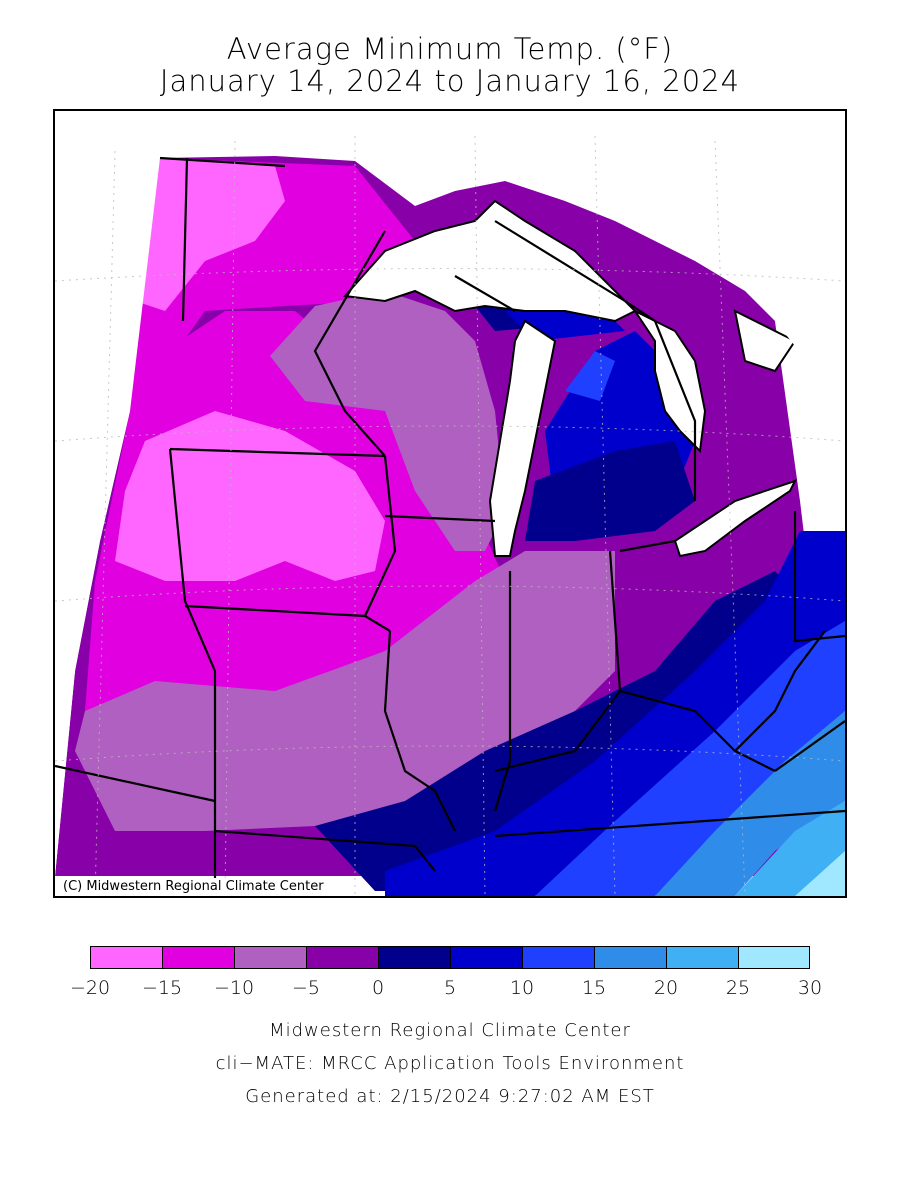 The width and height of the screenshot is (900, 1200). Describe the element at coordinates (191, 887) in the screenshot. I see `copyright-credit: (C) Midwestern Regional Climate Center` at that location.